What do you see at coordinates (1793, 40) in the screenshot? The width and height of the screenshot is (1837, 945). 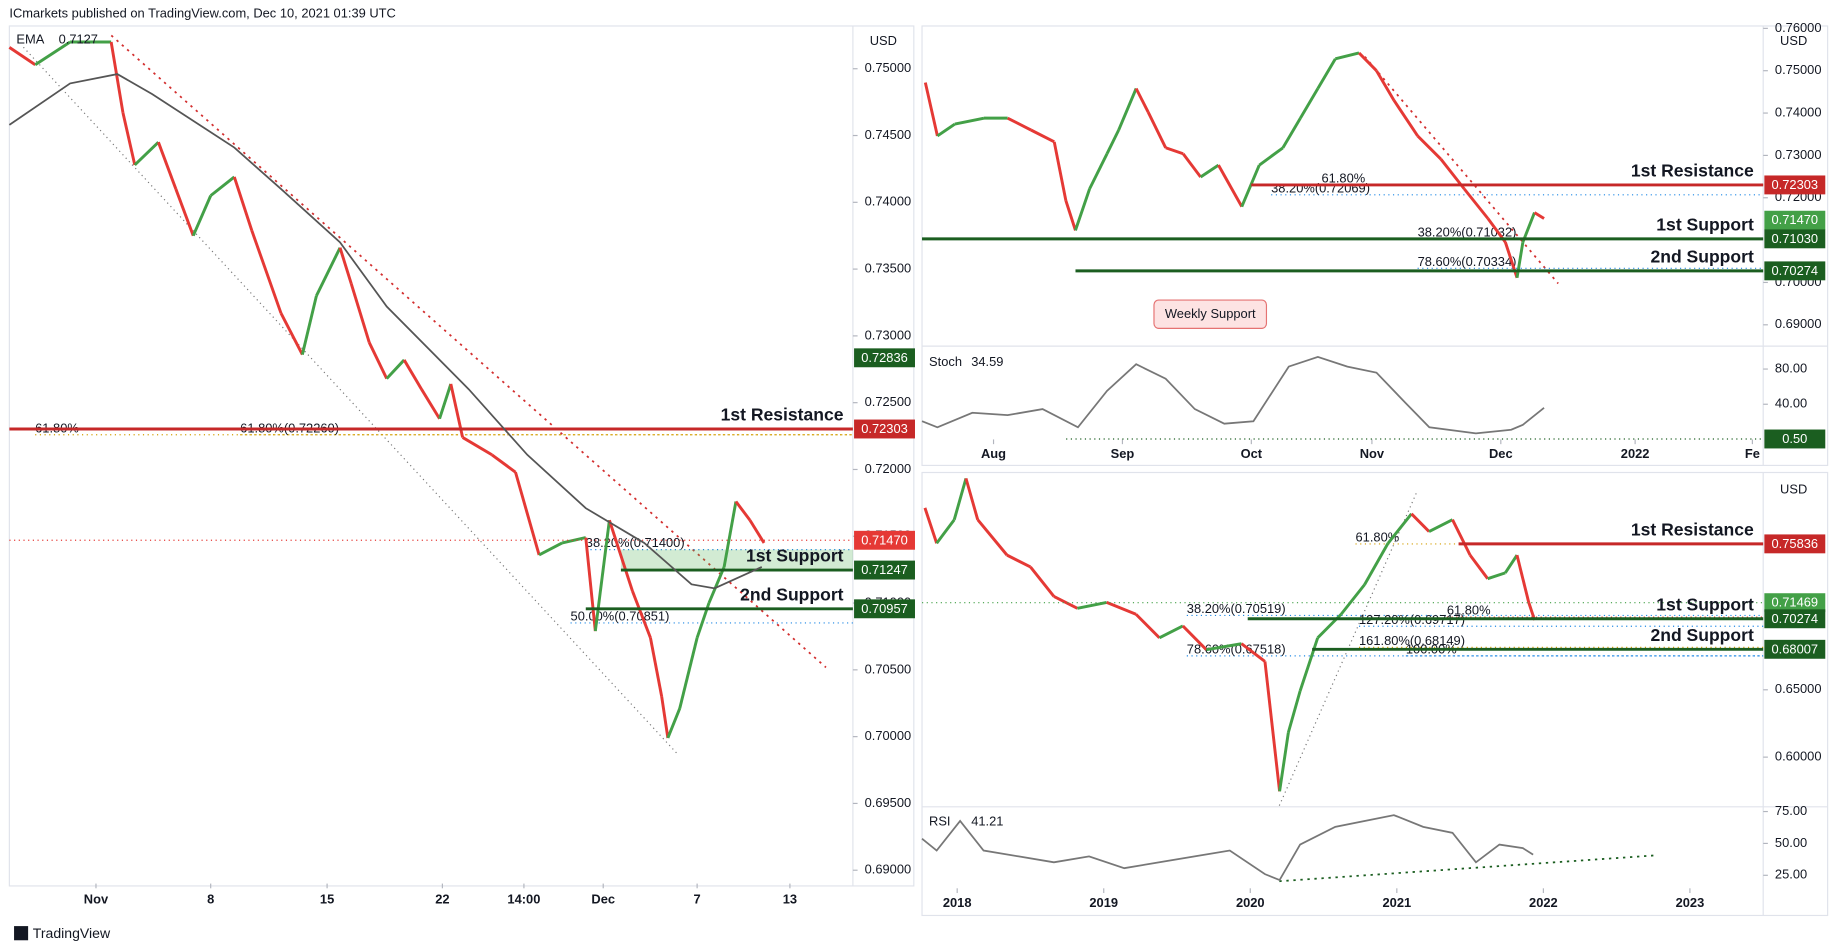 I see `currency: USD` at bounding box center [1793, 40].